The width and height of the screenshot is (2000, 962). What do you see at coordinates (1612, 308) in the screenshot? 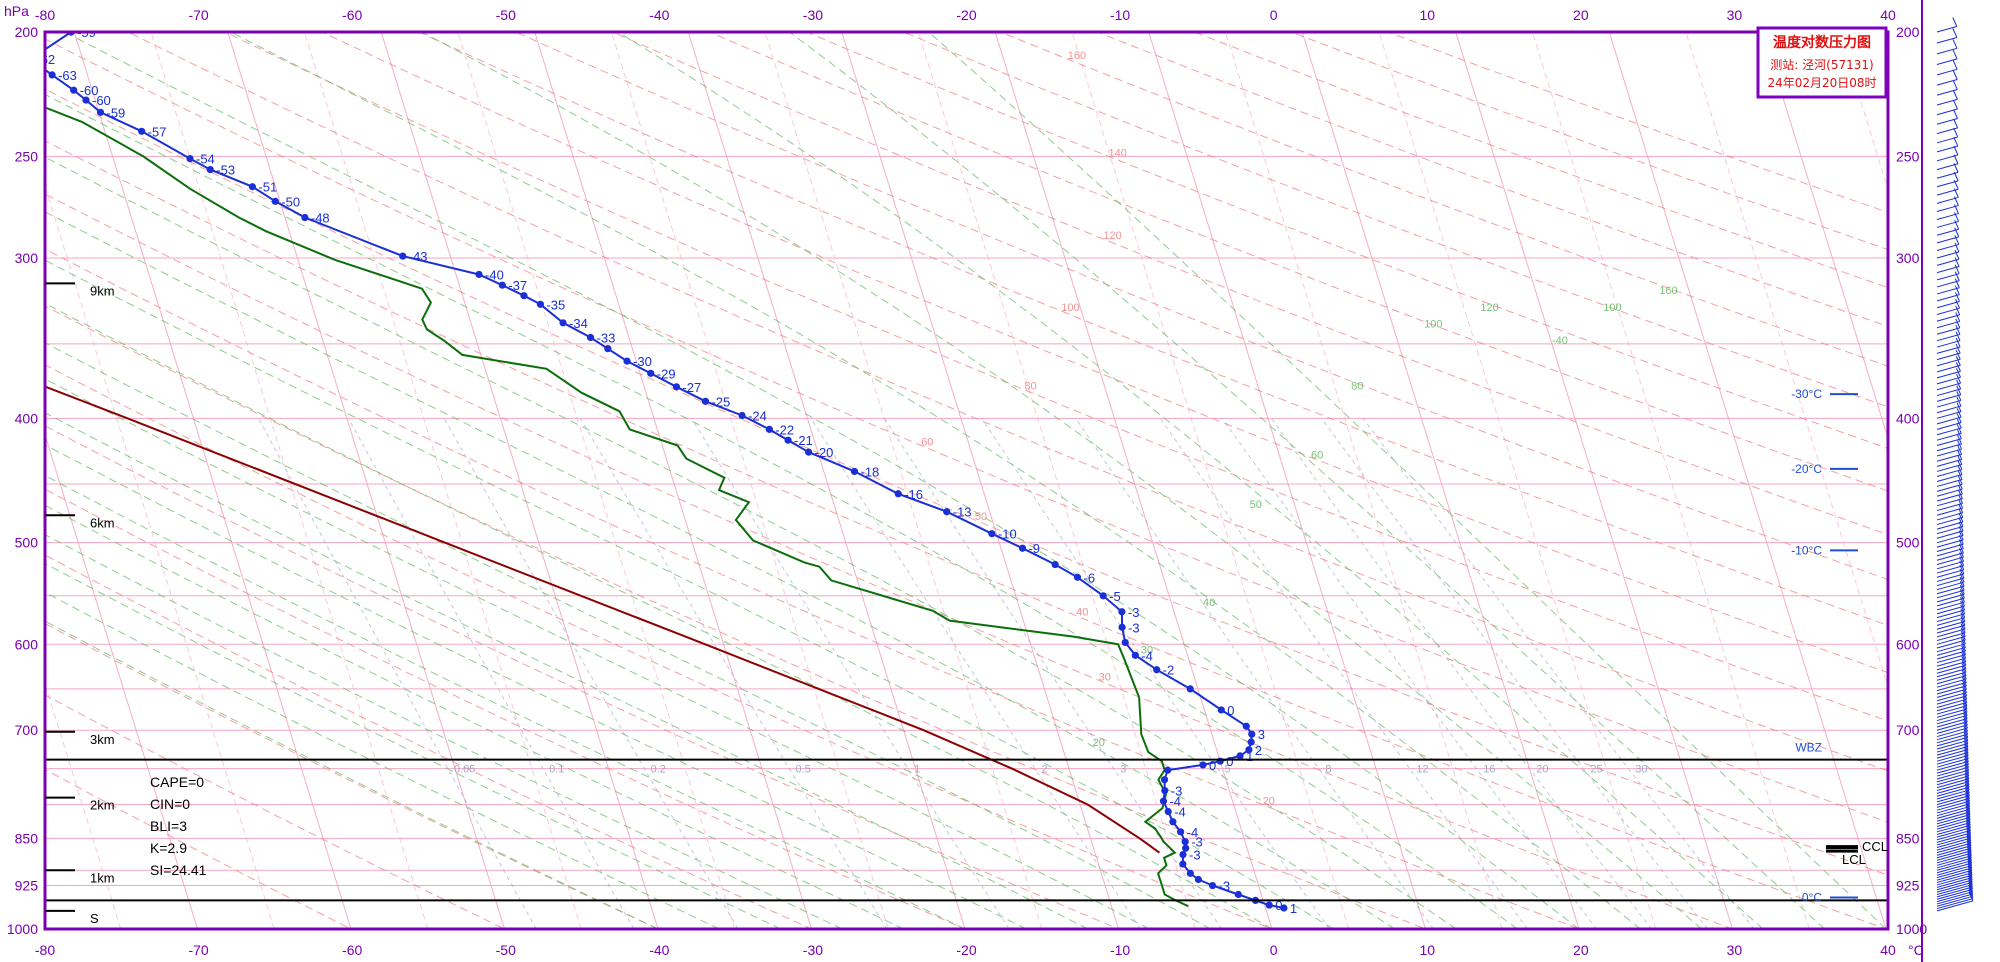
I see `moist-adiabat-label: 100` at bounding box center [1612, 308].